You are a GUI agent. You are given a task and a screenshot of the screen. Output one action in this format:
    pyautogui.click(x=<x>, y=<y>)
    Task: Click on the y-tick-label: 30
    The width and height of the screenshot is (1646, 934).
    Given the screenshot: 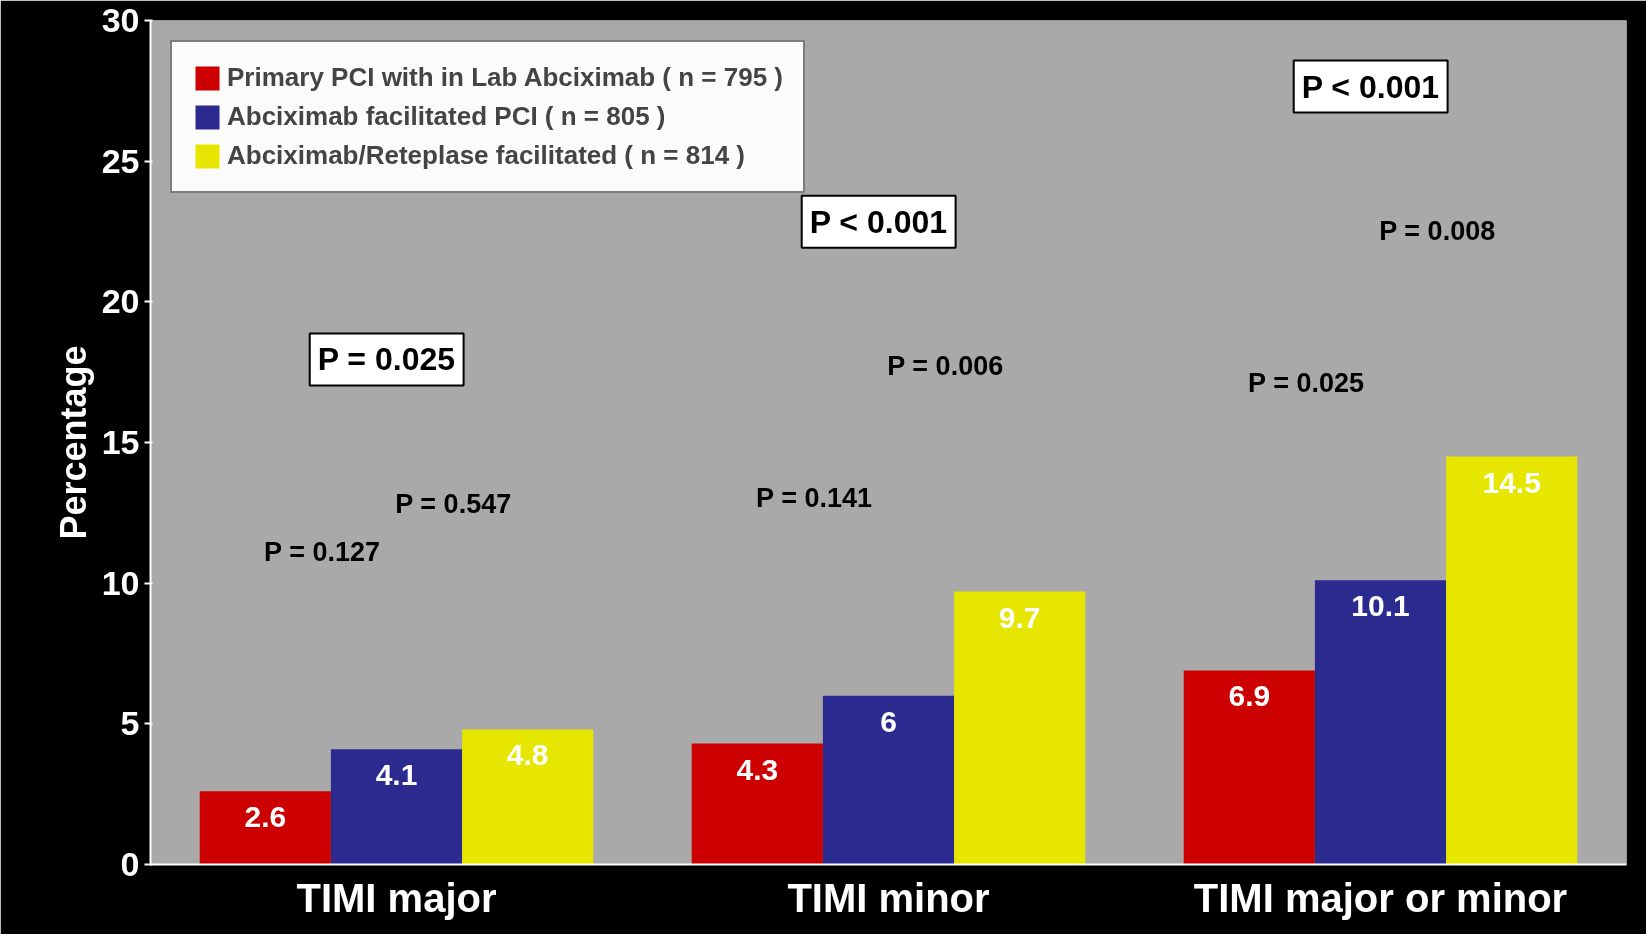 What is the action you would take?
    pyautogui.click(x=120, y=20)
    